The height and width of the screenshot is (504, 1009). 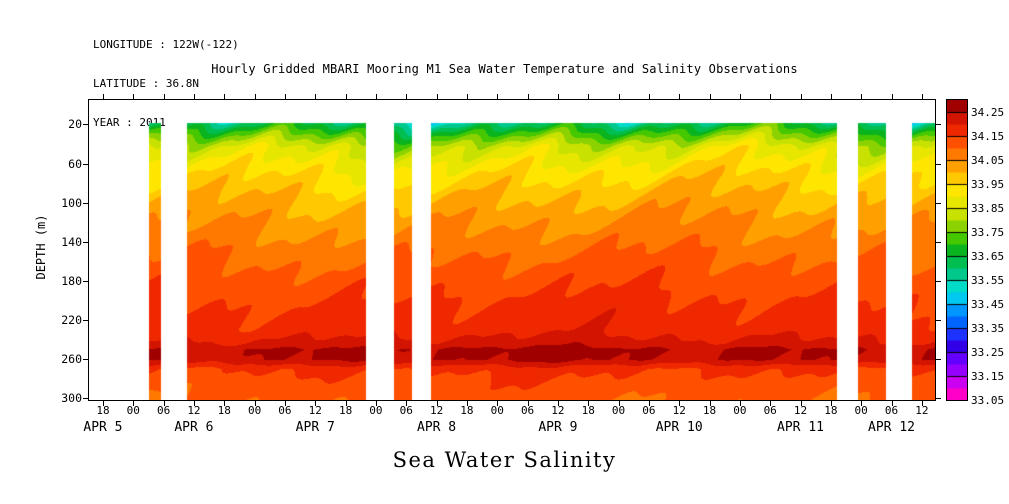 I want to click on colorbar-tick-label: 33.95, so click(x=988, y=184).